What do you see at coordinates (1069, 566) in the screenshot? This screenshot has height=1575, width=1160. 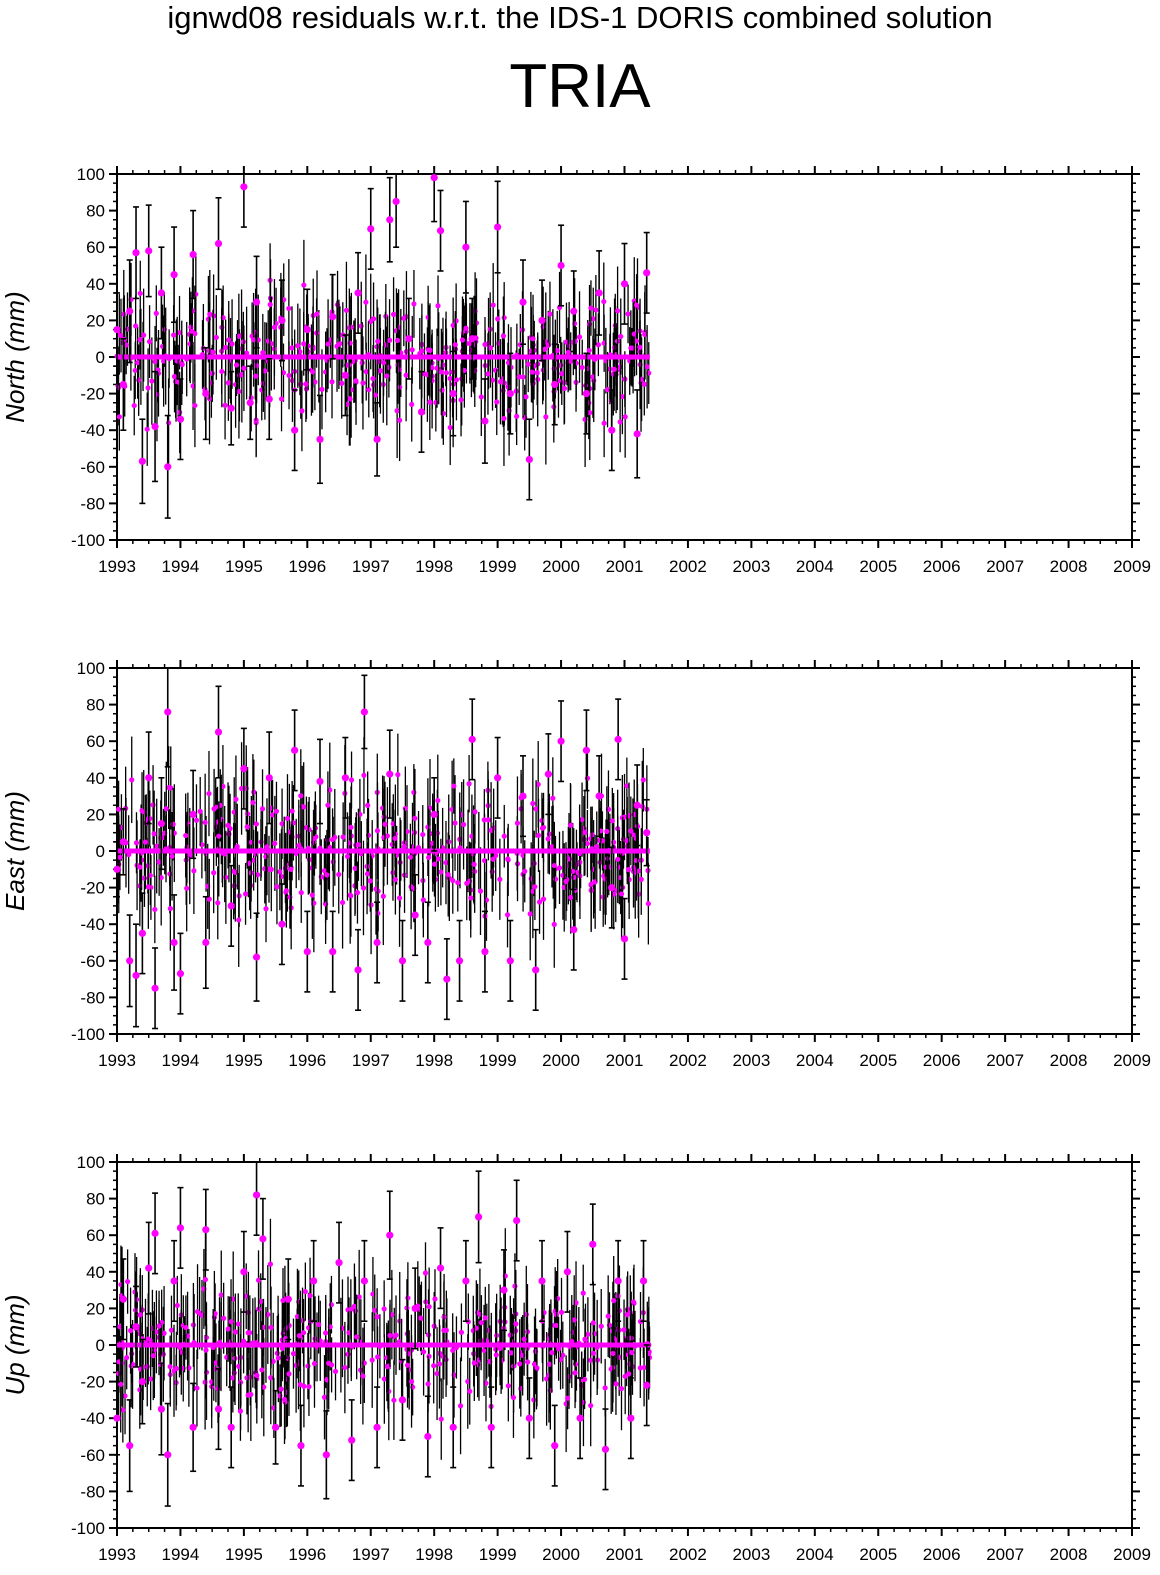 I see `x-tick-label: 2008` at bounding box center [1069, 566].